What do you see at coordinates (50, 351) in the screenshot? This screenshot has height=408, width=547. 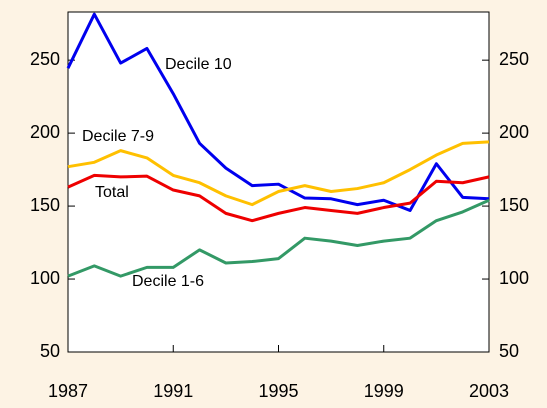 I see `y-tick-label: 50` at bounding box center [50, 351].